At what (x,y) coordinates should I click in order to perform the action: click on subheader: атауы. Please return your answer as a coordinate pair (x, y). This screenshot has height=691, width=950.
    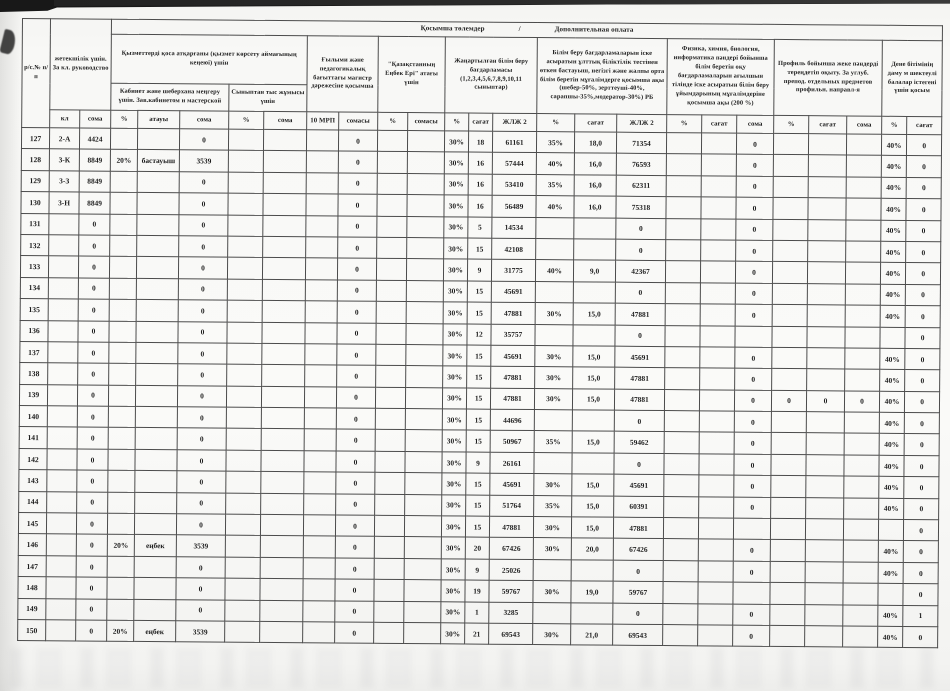
    Looking at the image, I should click on (158, 119).